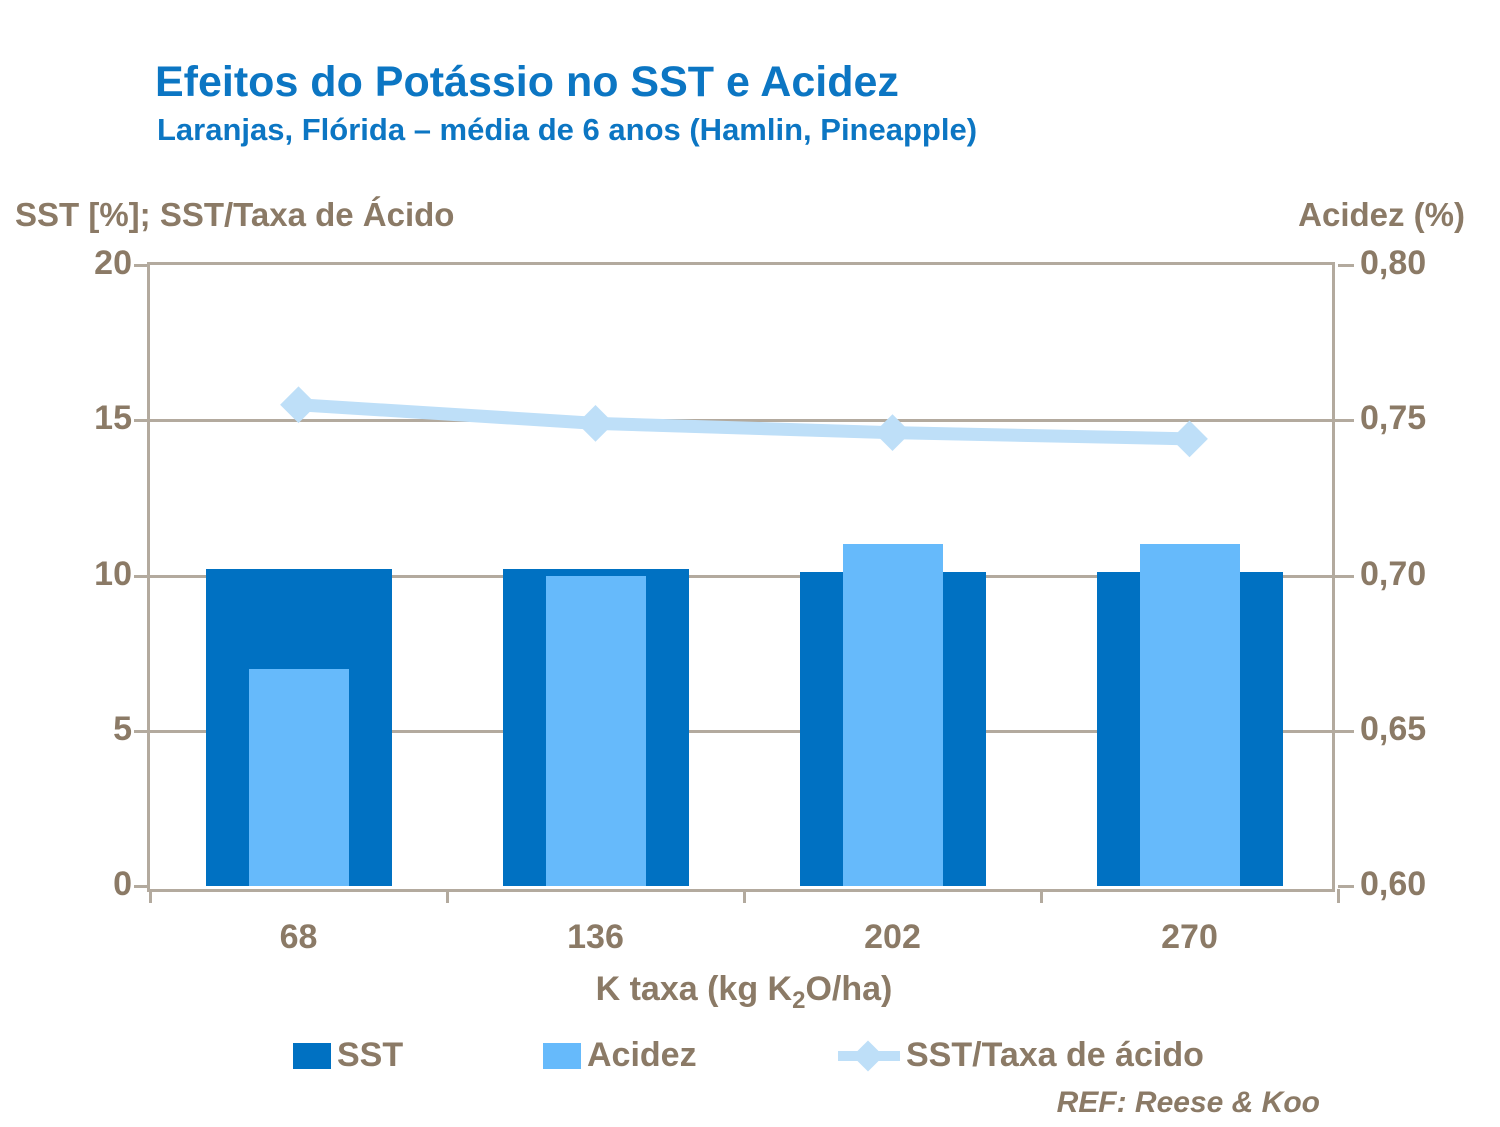 The width and height of the screenshot is (1500, 1127). What do you see at coordinates (370, 1055) in the screenshot?
I see `legend-label-sst: SST` at bounding box center [370, 1055].